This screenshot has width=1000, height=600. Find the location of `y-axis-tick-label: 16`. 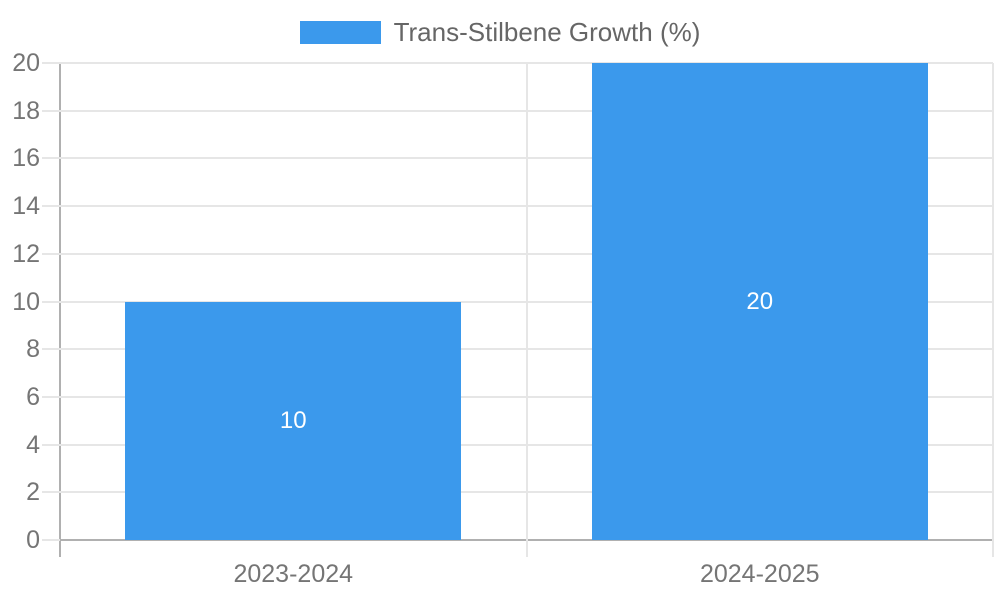

y-axis-tick-label: 16 is located at coordinates (26, 158).